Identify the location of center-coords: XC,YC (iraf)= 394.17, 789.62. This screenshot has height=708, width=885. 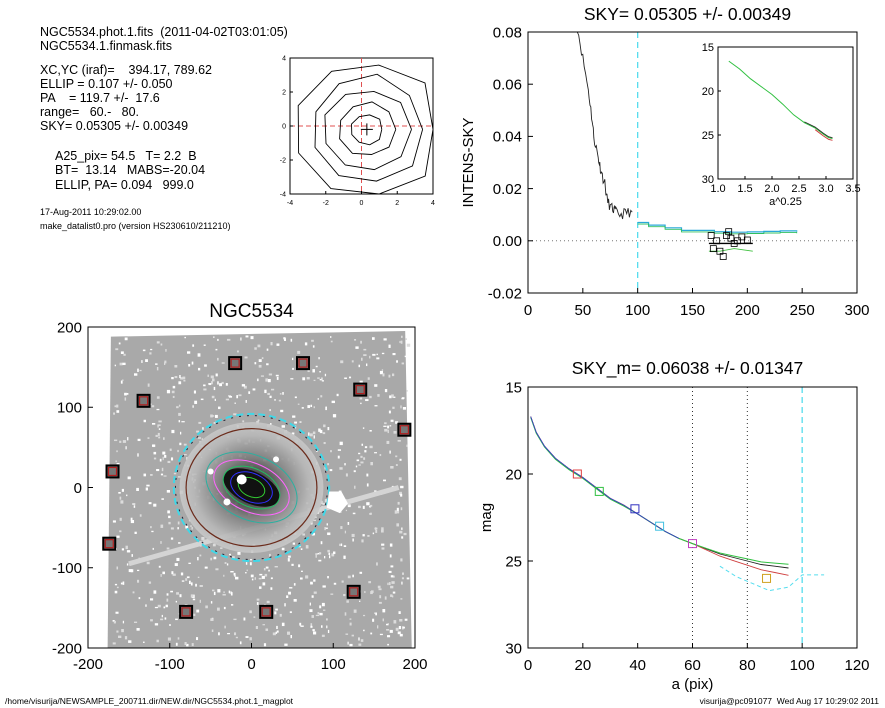
(126, 70).